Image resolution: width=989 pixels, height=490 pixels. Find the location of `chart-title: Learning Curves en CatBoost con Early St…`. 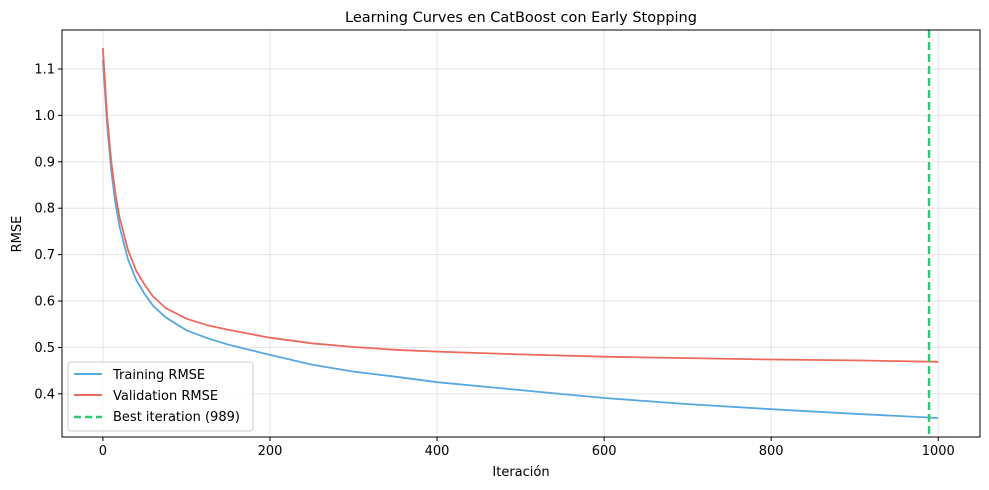

chart-title: Learning Curves en CatBoost con Early St… is located at coordinates (521, 18).